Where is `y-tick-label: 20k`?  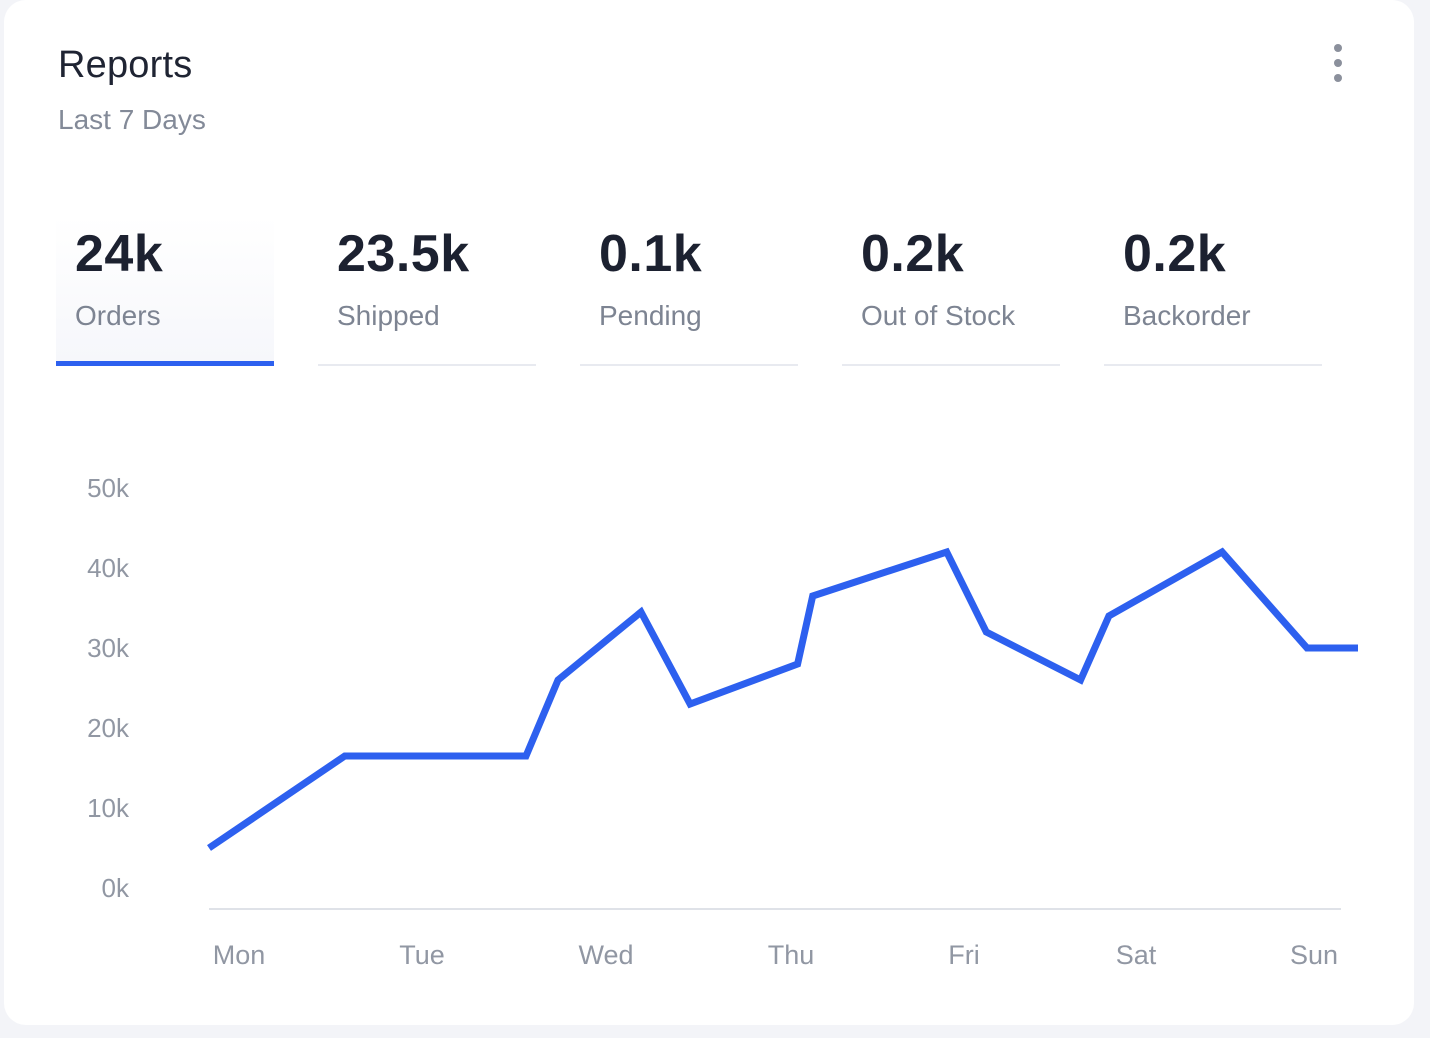
y-tick-label: 20k is located at coordinates (108, 728).